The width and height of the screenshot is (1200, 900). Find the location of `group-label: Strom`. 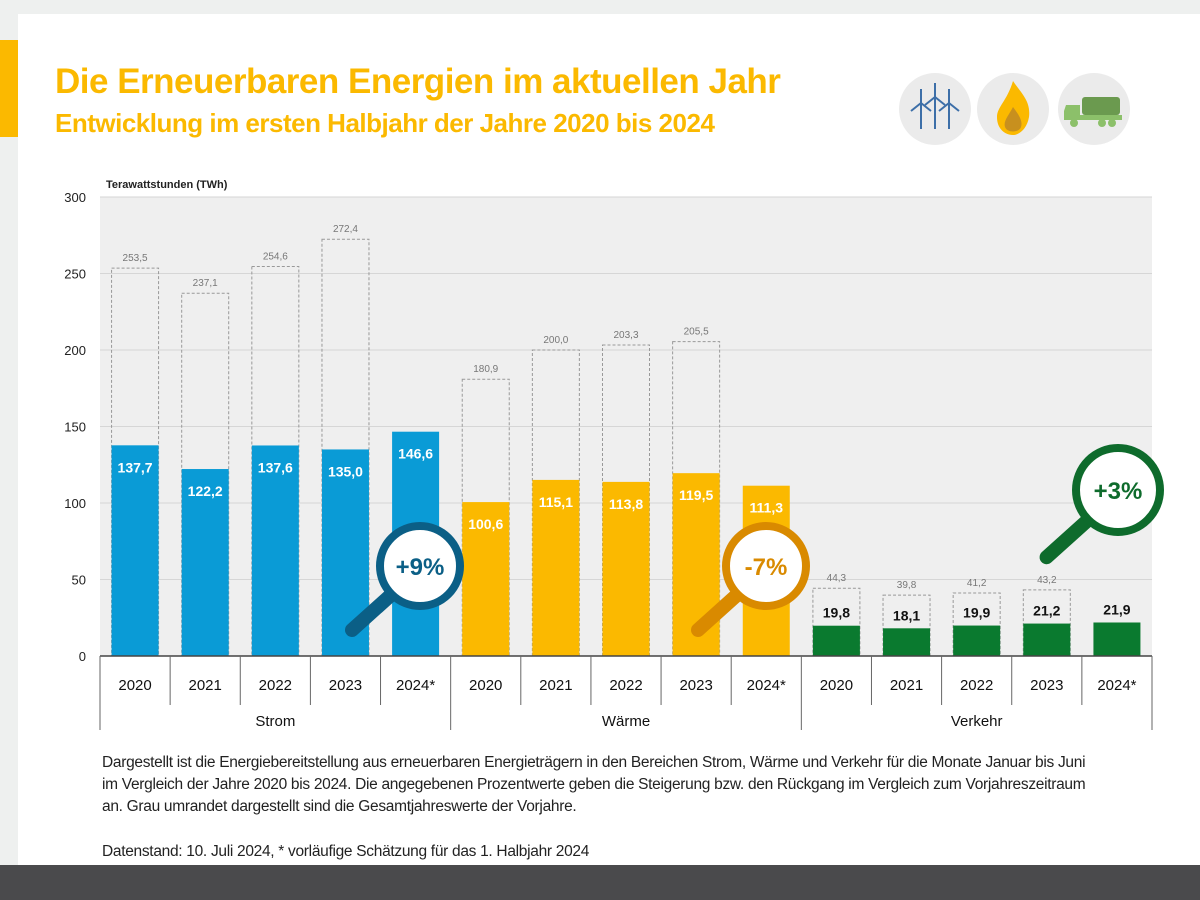

group-label: Strom is located at coordinates (275, 721).